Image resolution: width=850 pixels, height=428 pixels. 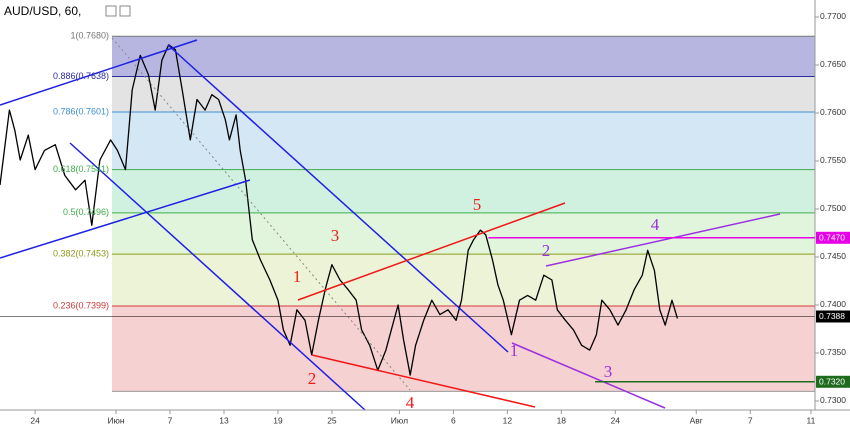 What do you see at coordinates (833, 112) in the screenshot?
I see `y-tick-label: 0.7600` at bounding box center [833, 112].